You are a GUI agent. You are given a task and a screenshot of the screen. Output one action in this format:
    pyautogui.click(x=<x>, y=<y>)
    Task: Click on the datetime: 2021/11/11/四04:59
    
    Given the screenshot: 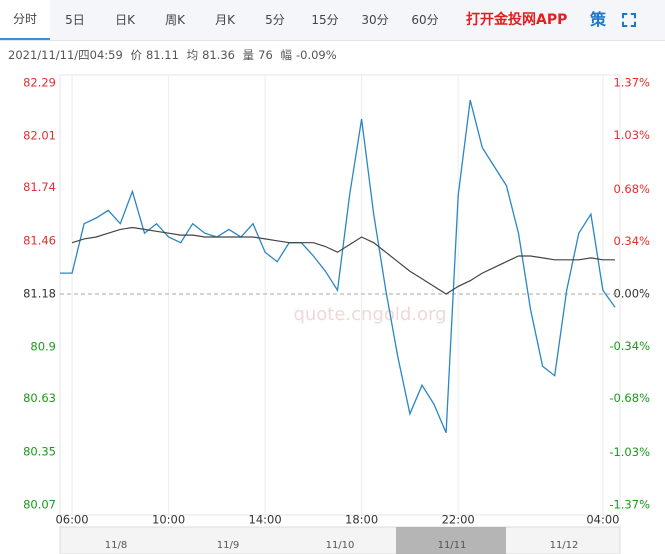 What is the action you would take?
    pyautogui.click(x=65, y=55)
    